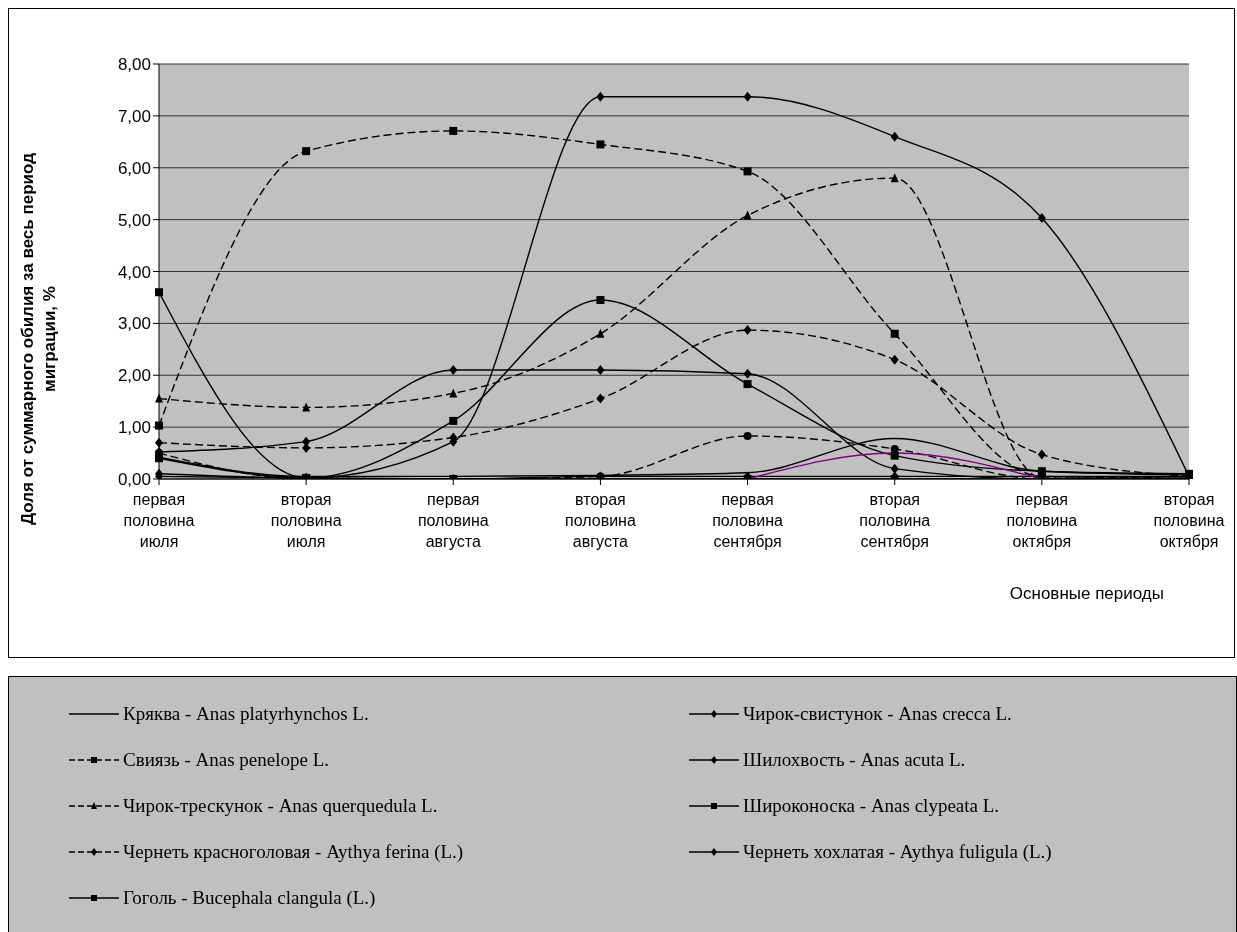 This screenshot has height=932, width=1237. I want to click on y-tick-label: 7,00, so click(134, 116).